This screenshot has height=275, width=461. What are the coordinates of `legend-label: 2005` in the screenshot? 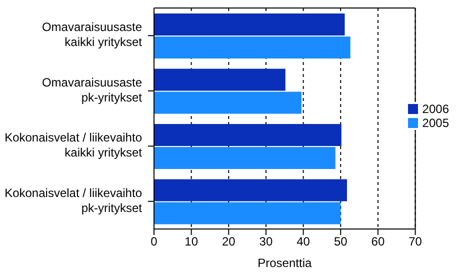 It's located at (435, 123).